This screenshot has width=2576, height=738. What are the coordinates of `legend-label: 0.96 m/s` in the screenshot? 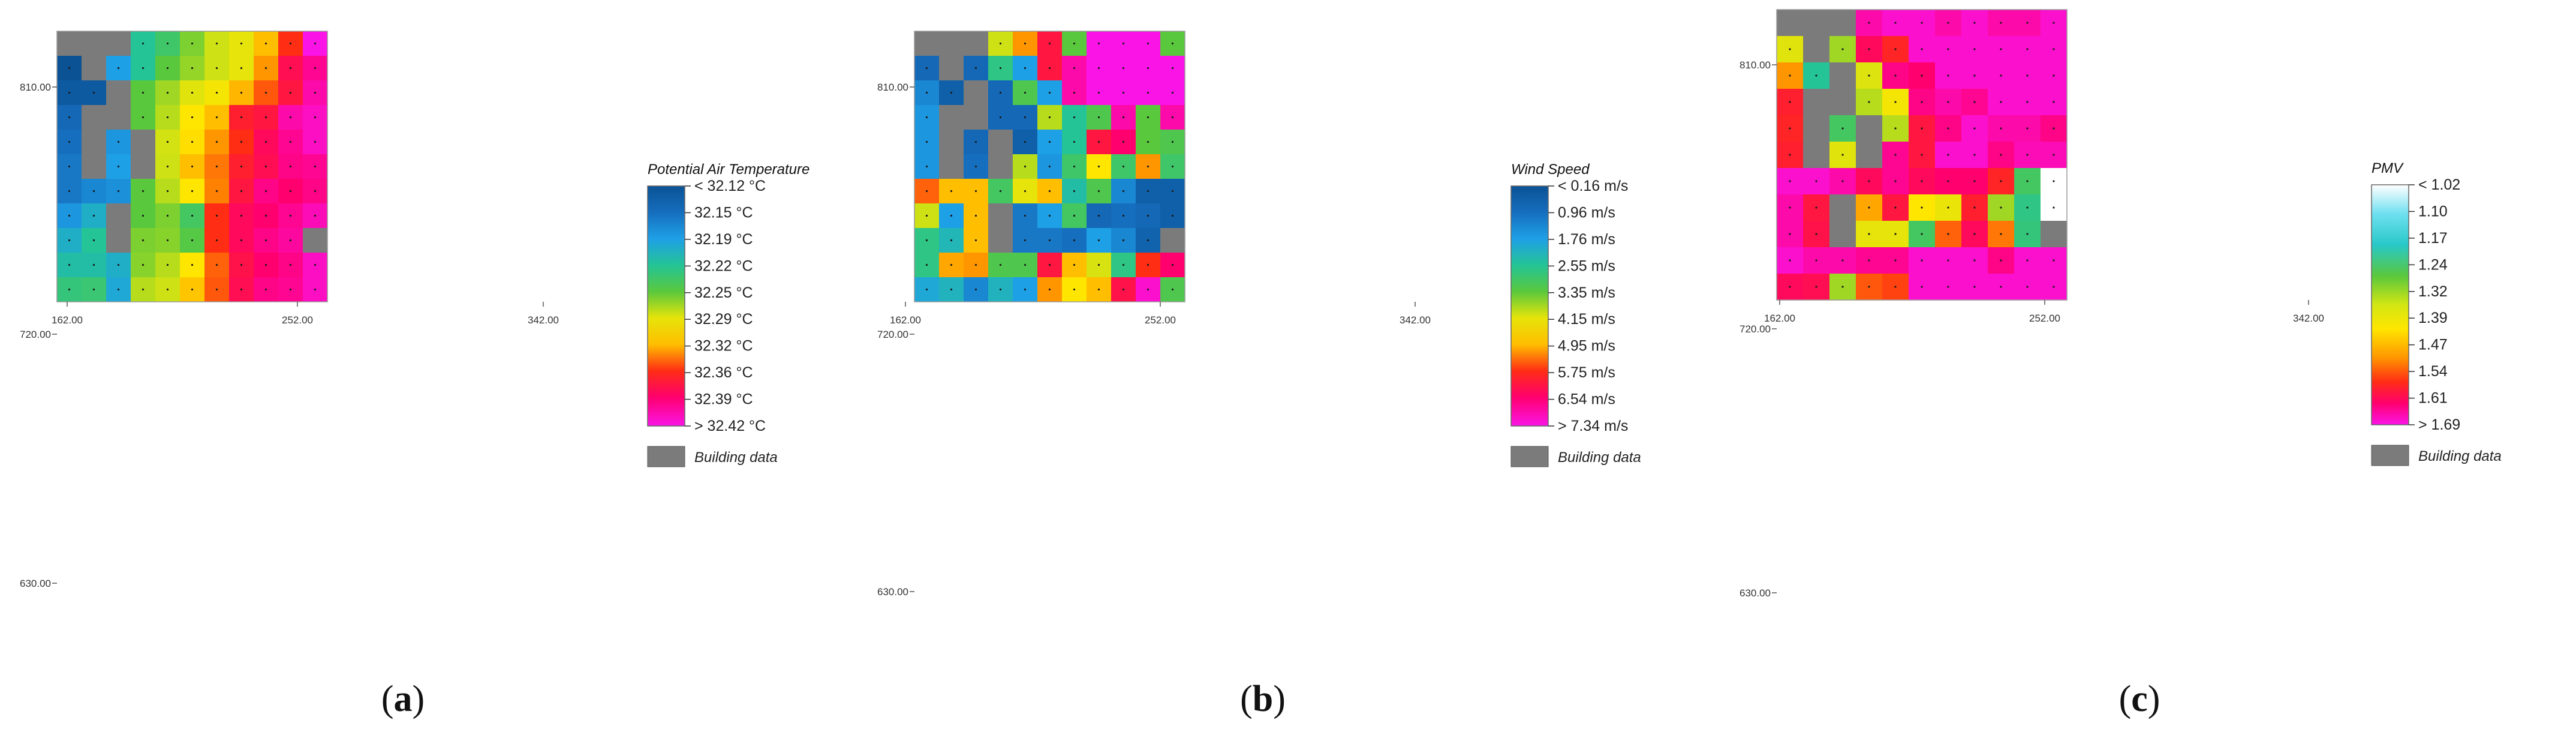 It's located at (1586, 212).